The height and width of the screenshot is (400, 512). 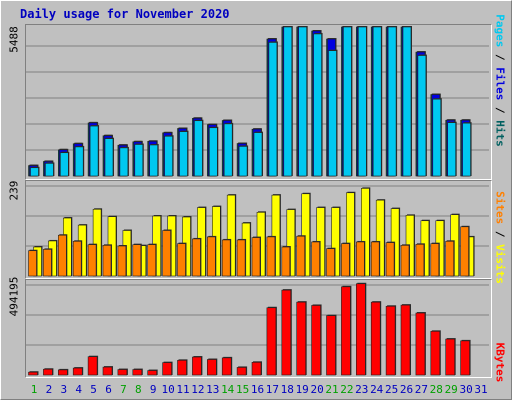 I want to click on x-tick-label-9: 9, so click(x=153, y=389).